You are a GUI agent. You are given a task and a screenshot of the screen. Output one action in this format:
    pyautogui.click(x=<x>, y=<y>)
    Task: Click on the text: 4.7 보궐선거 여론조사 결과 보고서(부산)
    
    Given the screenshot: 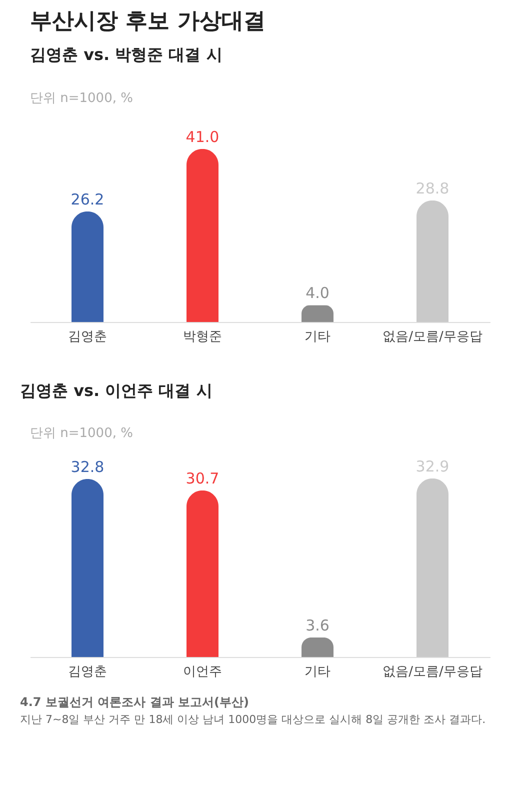 What is the action you would take?
    pyautogui.click(x=134, y=702)
    